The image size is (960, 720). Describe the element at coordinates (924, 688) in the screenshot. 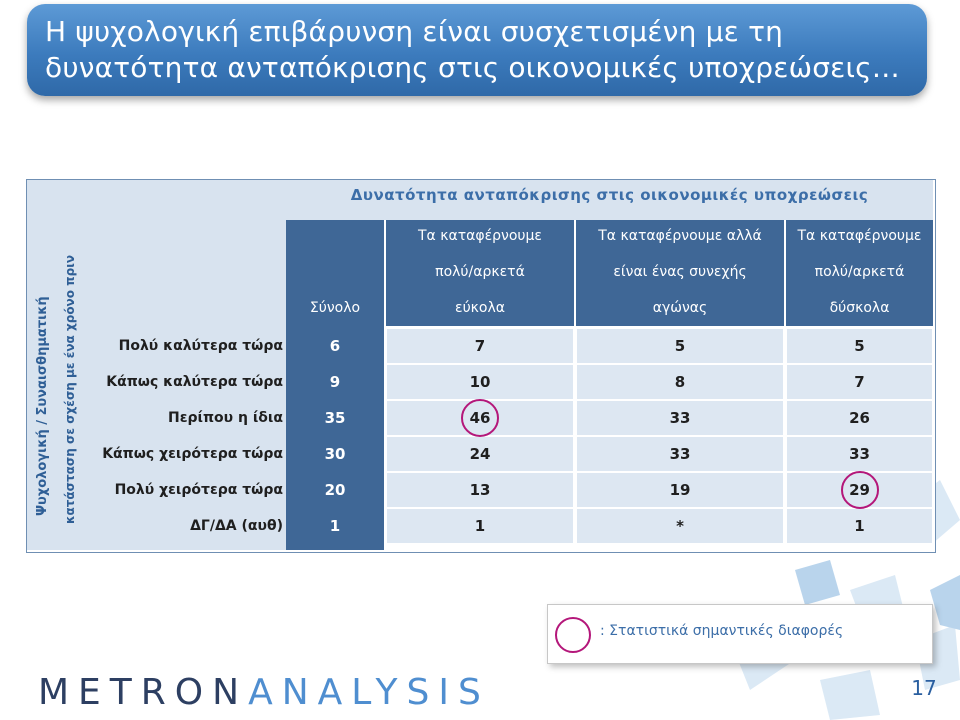

I see `page-number: 17` at that location.